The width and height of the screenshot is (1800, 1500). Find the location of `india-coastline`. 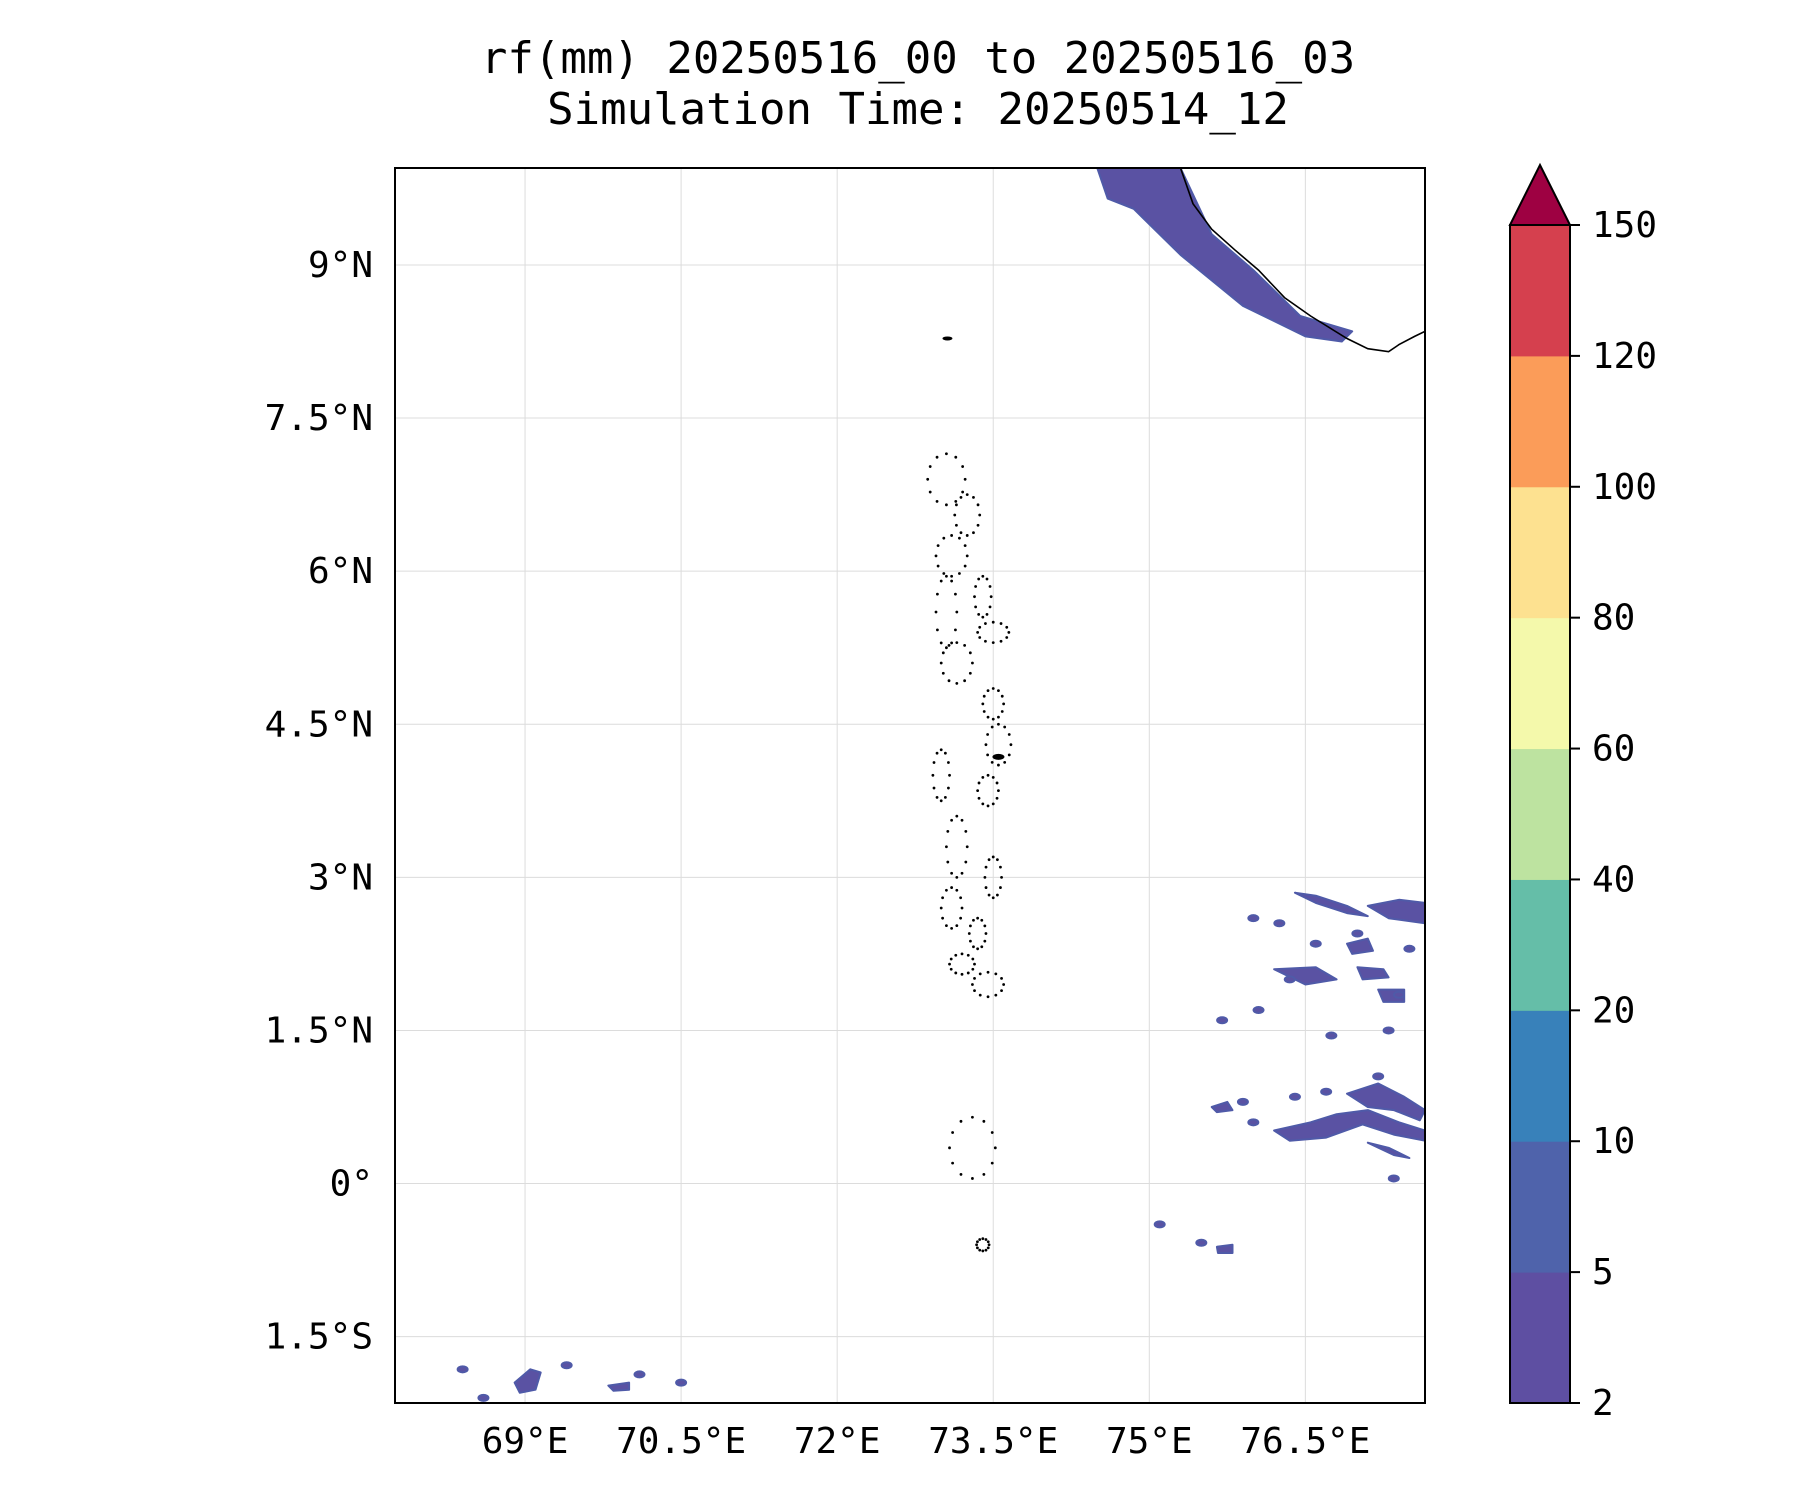

india-coastline is located at coordinates (1302, 260).